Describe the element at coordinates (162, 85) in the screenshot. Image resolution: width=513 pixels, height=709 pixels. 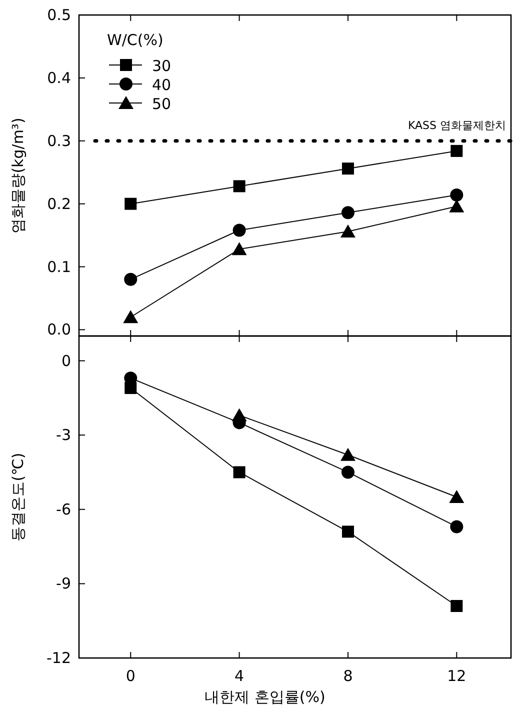
I see `legend-label: 40` at that location.